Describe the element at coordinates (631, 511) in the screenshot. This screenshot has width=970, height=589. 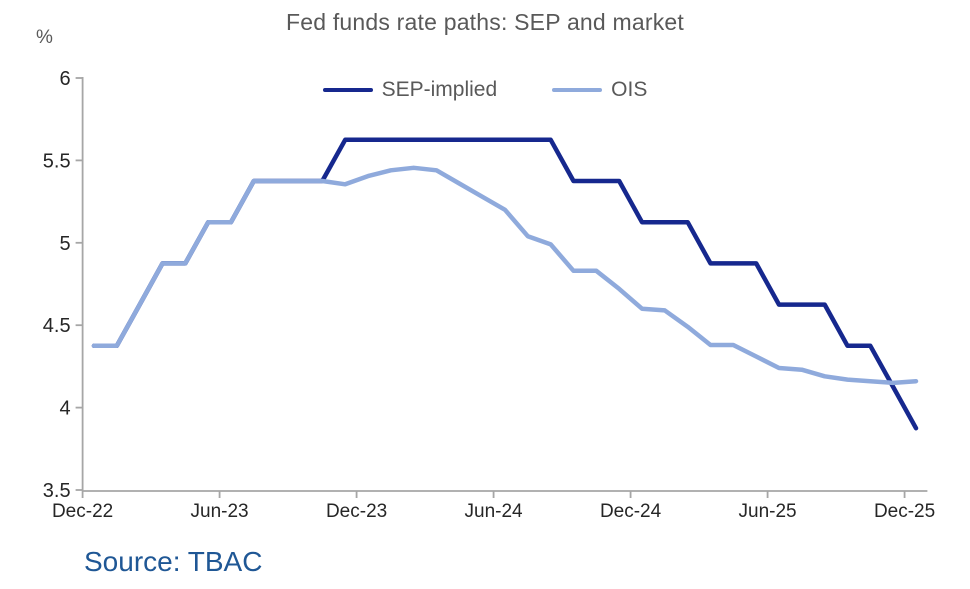
I see `x-tick-label: Dec-24` at that location.